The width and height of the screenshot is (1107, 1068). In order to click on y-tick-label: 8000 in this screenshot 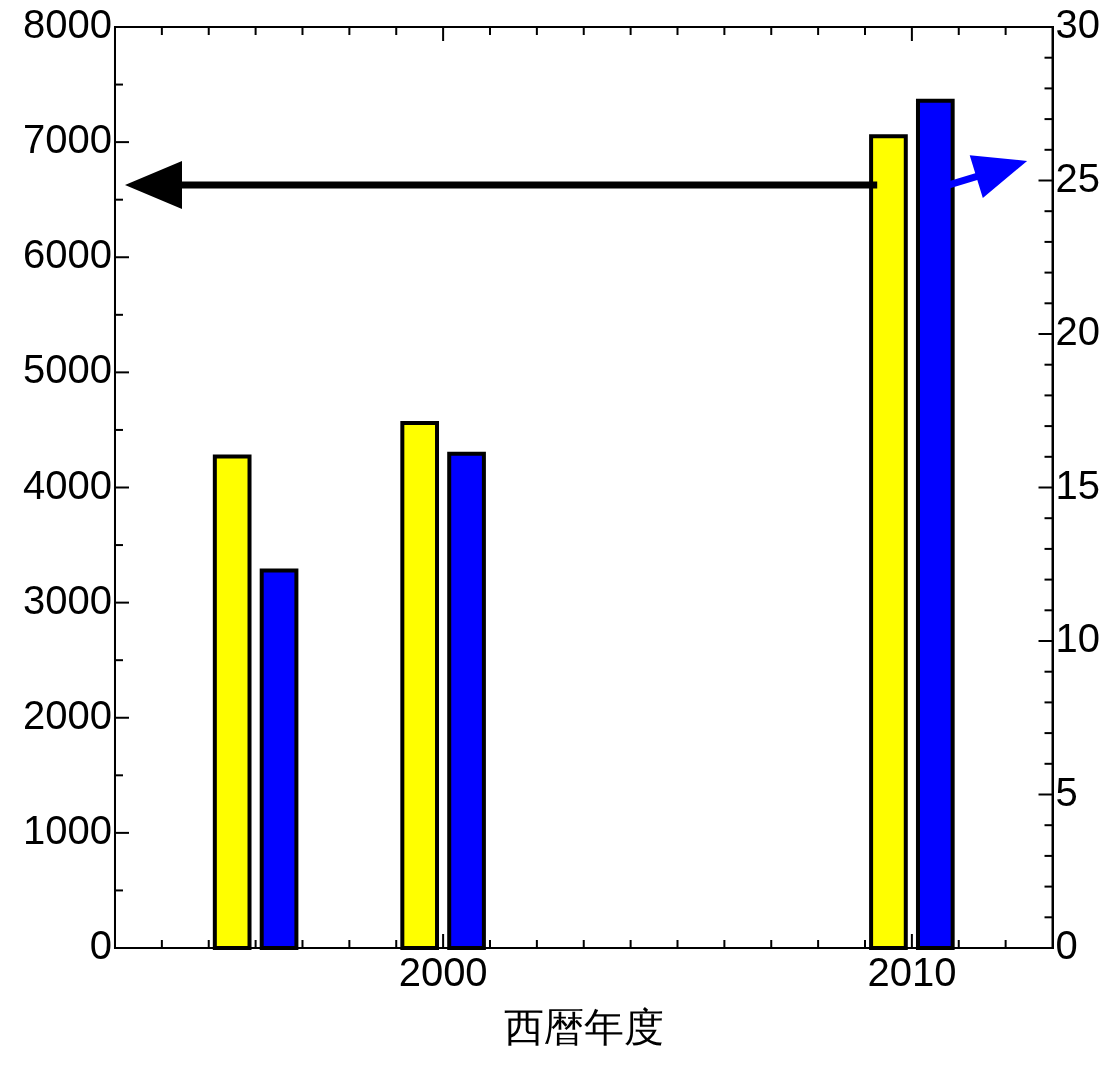, I will do `click(67, 24)`.